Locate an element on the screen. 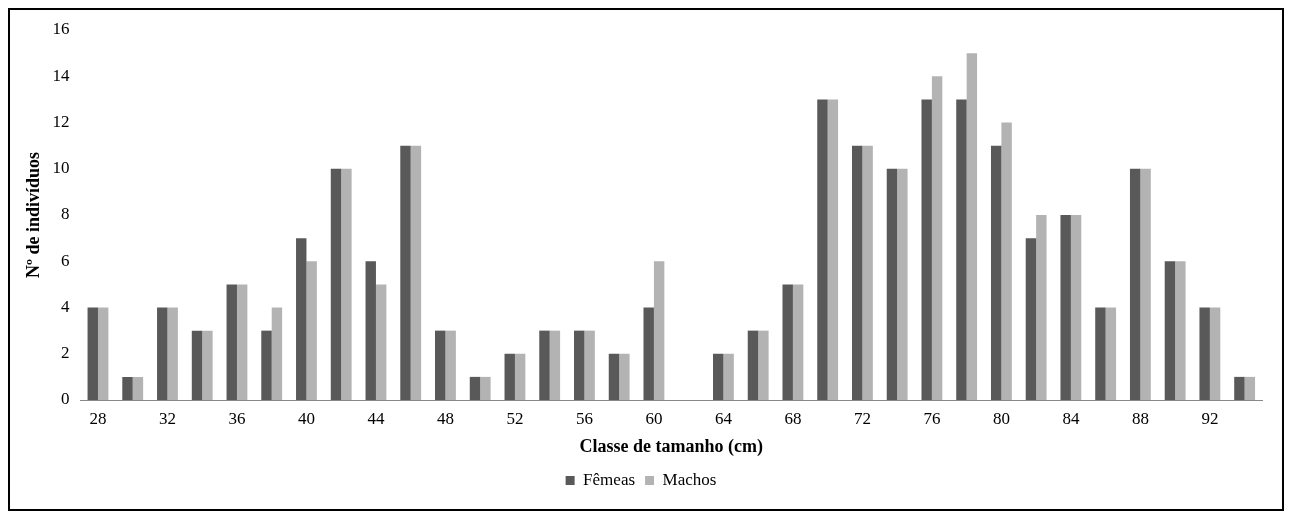 The image size is (1292, 519). x-tick-label: 28 is located at coordinates (98, 418).